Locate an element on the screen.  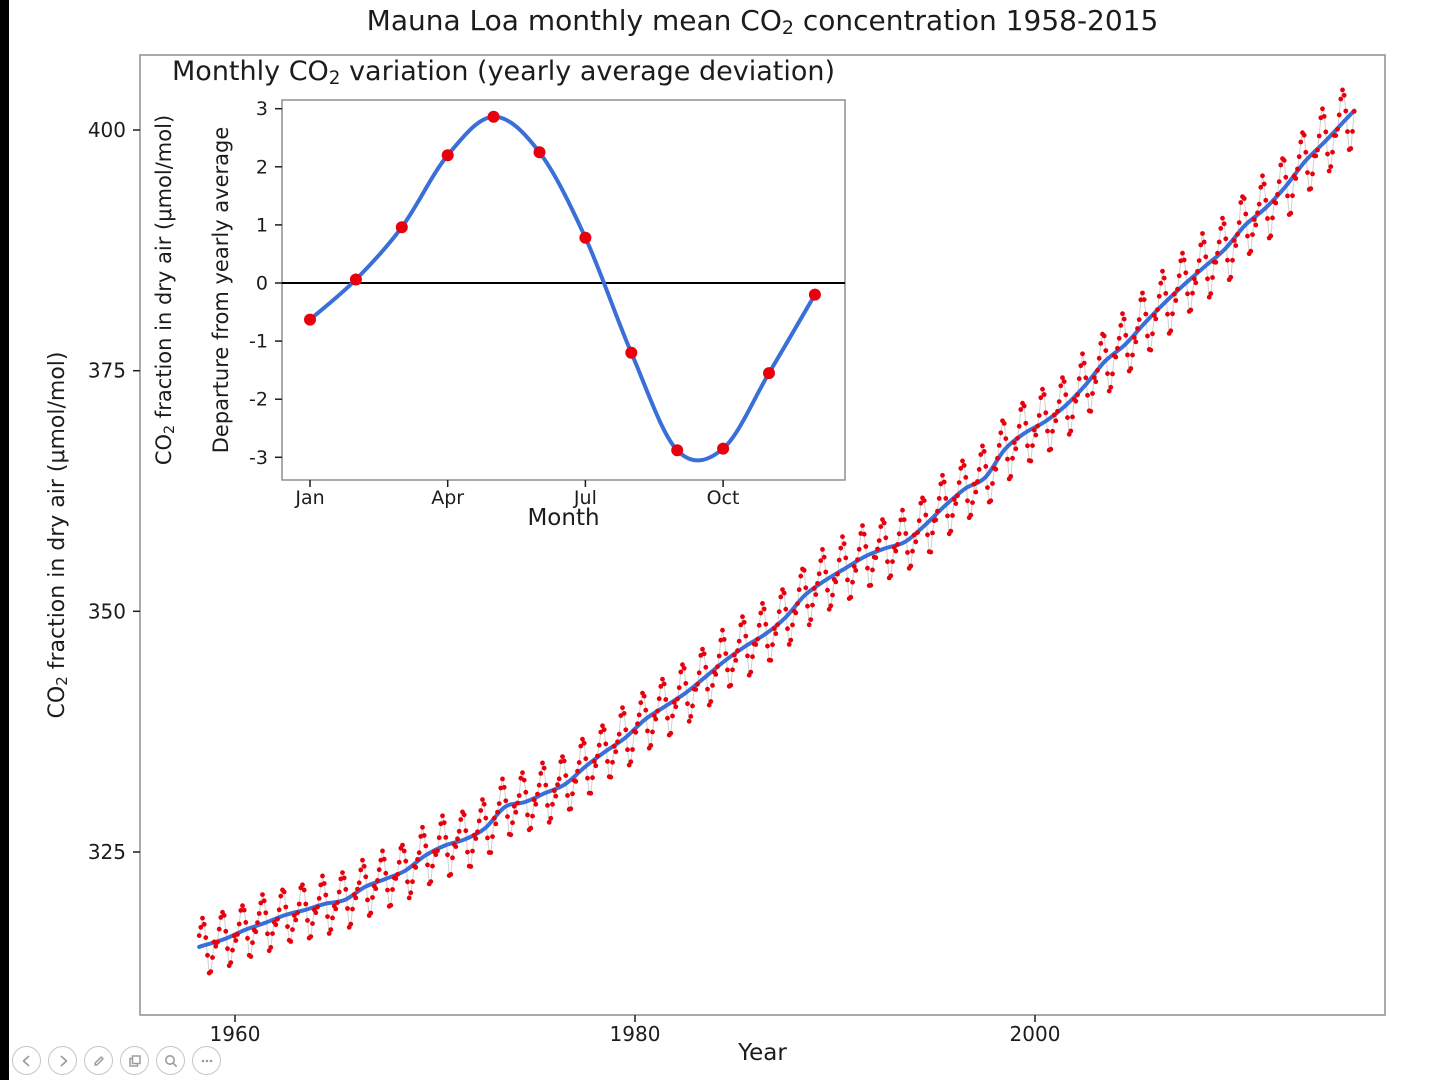
svg-text: 2 is located at coordinates (262, 167).